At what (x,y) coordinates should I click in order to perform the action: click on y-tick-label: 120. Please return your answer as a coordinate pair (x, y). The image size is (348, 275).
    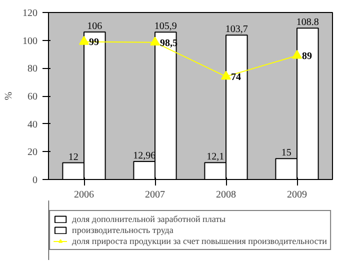
    Looking at the image, I should click on (30, 13).